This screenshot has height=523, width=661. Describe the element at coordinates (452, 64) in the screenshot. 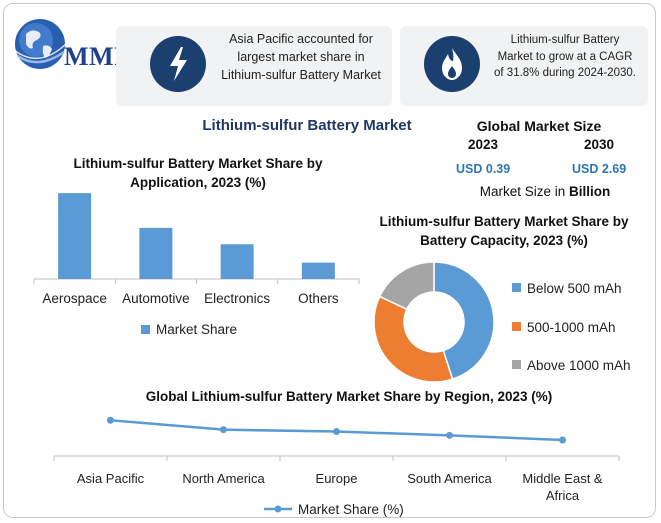

I see `flame-icon` at that location.